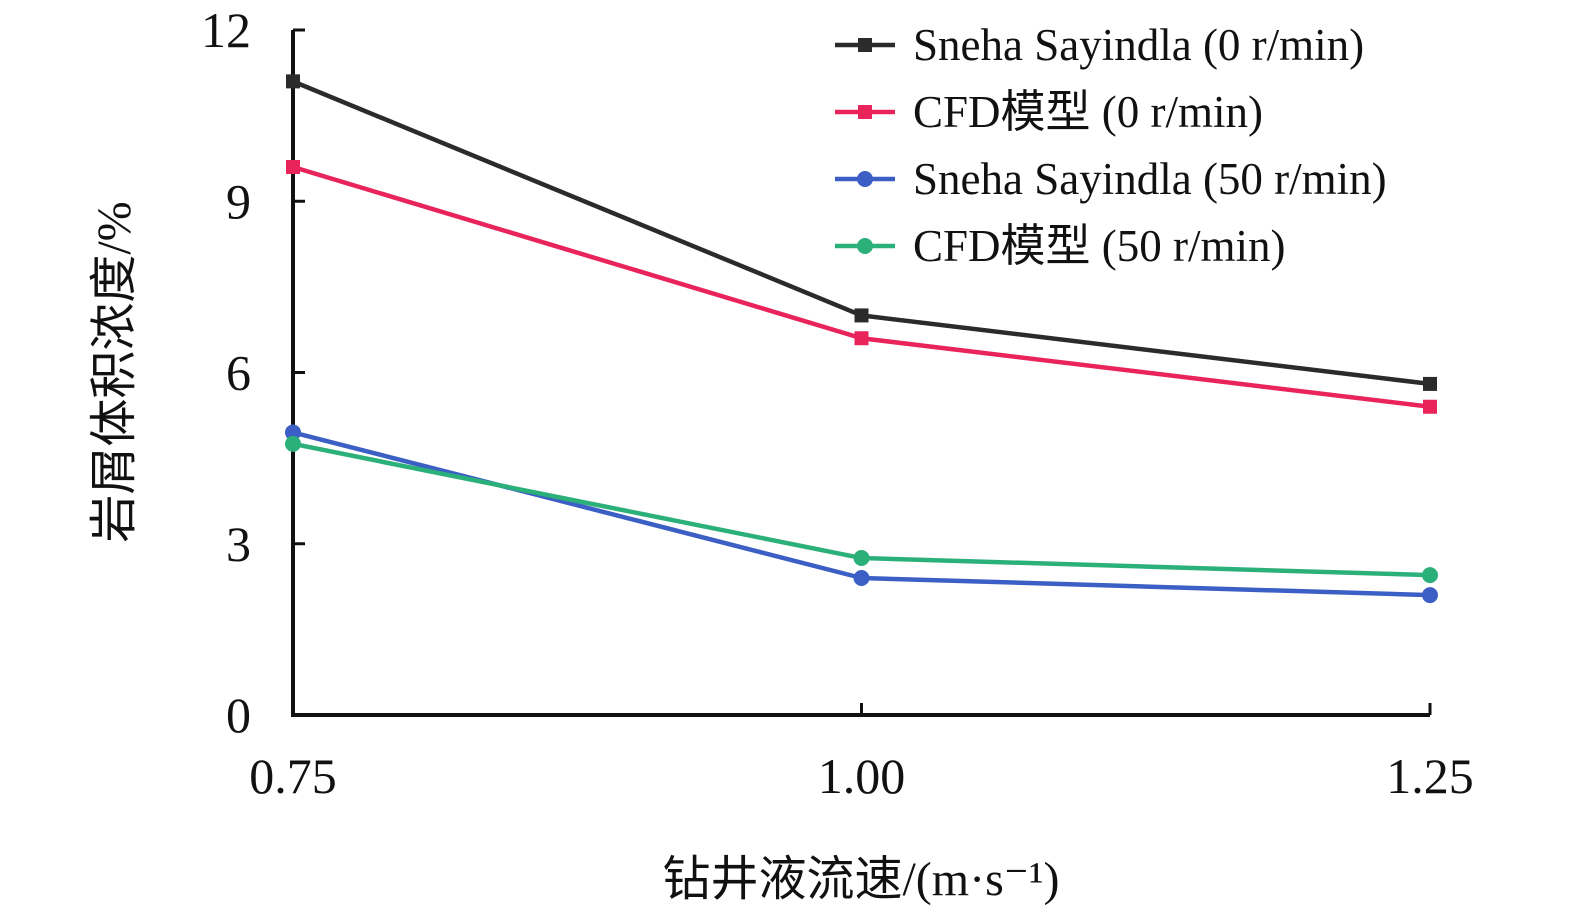 This screenshot has height=920, width=1575. What do you see at coordinates (1138, 45) in the screenshot?
I see `legend-label: Sneha Sayindla (0 r/min)` at bounding box center [1138, 45].